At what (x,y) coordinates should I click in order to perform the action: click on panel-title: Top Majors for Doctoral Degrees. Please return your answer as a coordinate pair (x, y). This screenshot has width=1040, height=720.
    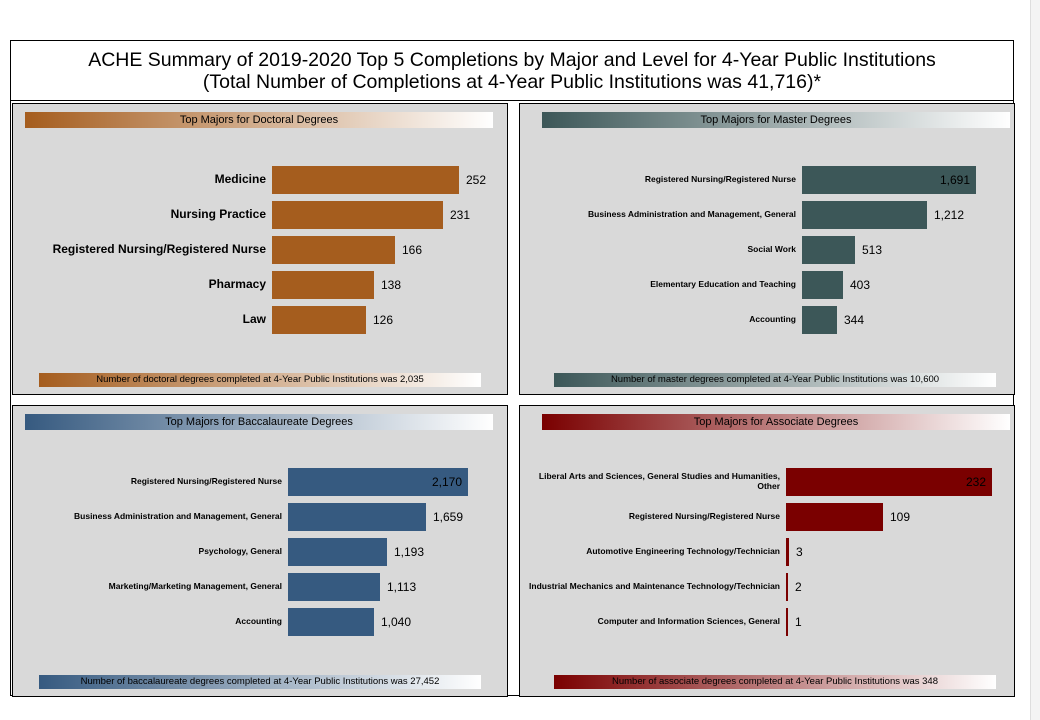
    Looking at the image, I should click on (259, 120).